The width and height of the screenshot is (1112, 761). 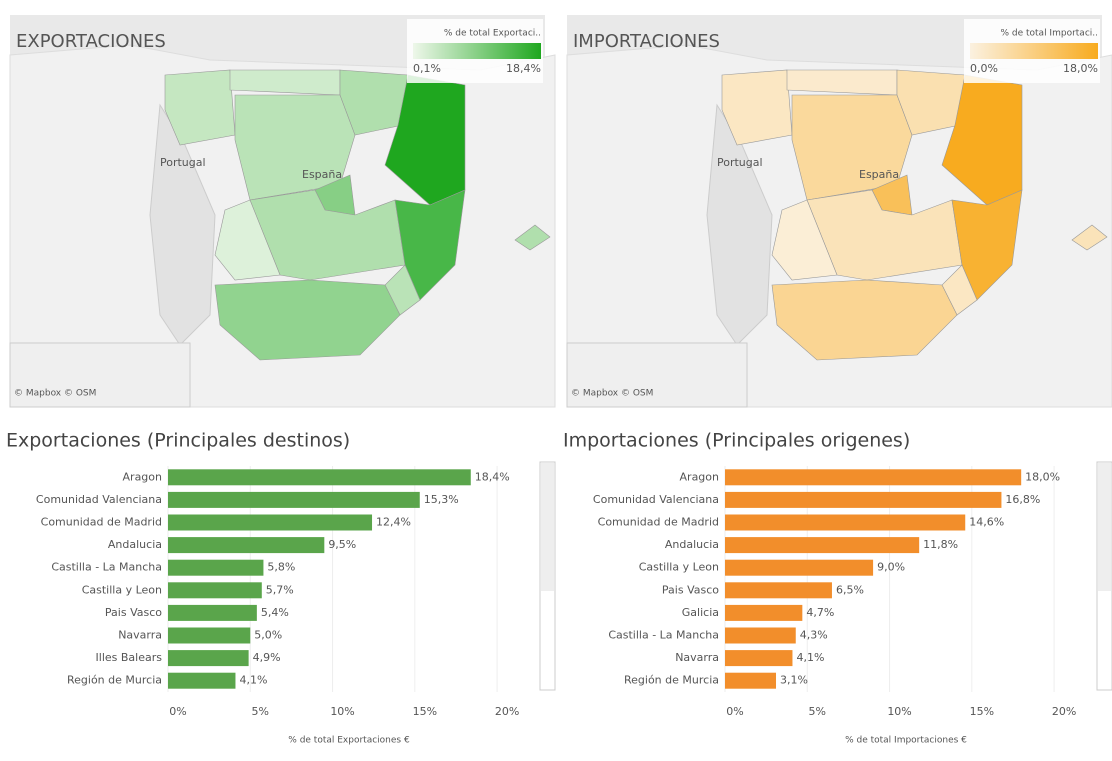 What do you see at coordinates (700, 476) in the screenshot?
I see `category-label: Aragon` at bounding box center [700, 476].